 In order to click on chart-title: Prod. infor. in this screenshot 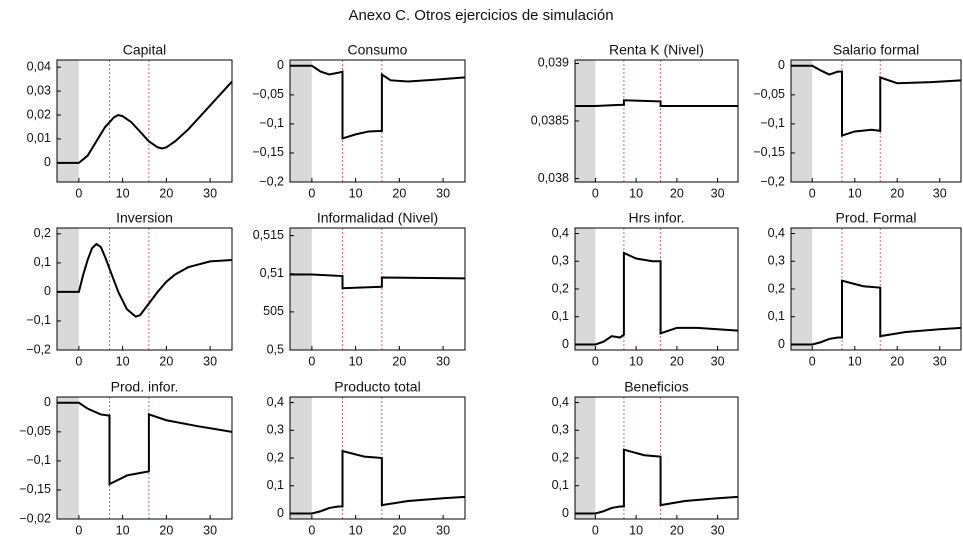, I will do `click(145, 387)`.